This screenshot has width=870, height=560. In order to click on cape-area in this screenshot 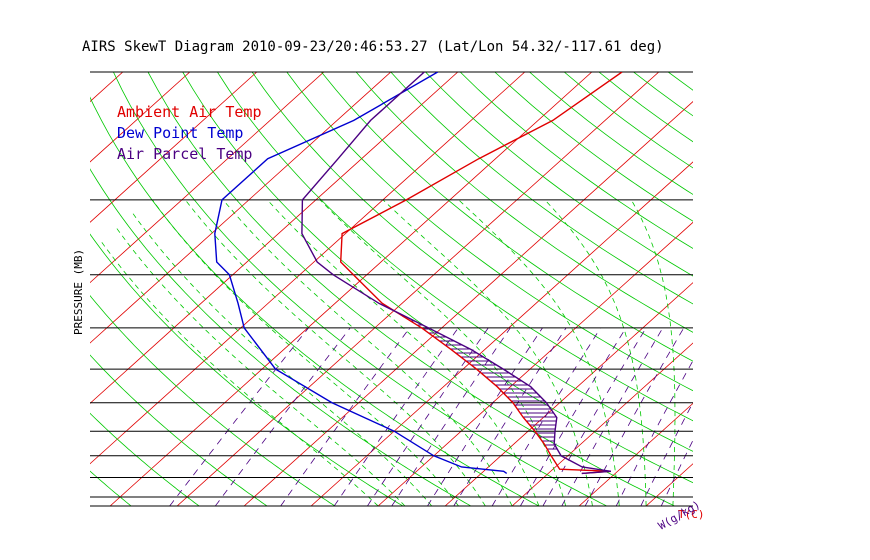, I will do `click(472, 379)`.